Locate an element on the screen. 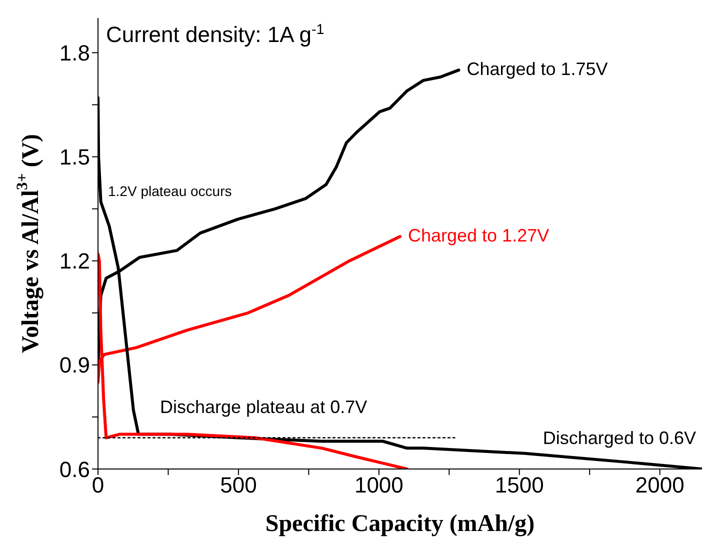 The width and height of the screenshot is (712, 549). y-tick-label: 0.9 is located at coordinates (74, 365).